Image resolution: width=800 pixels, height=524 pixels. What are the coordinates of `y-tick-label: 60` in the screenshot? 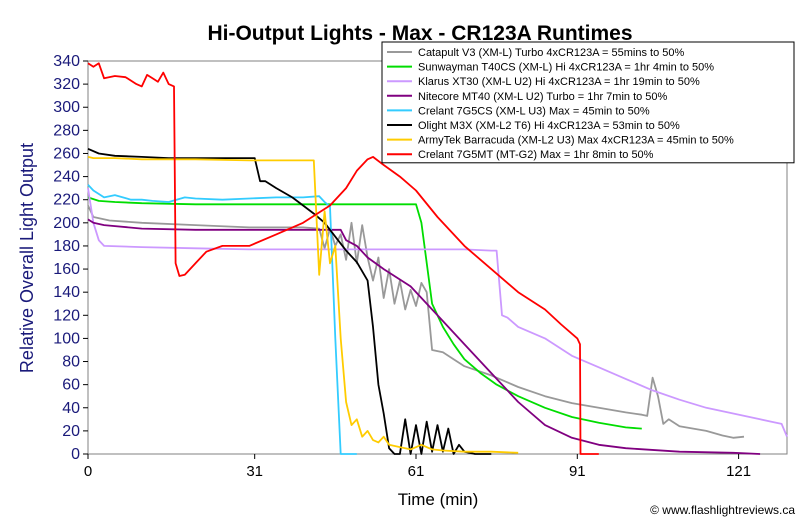 It's located at (71, 385).